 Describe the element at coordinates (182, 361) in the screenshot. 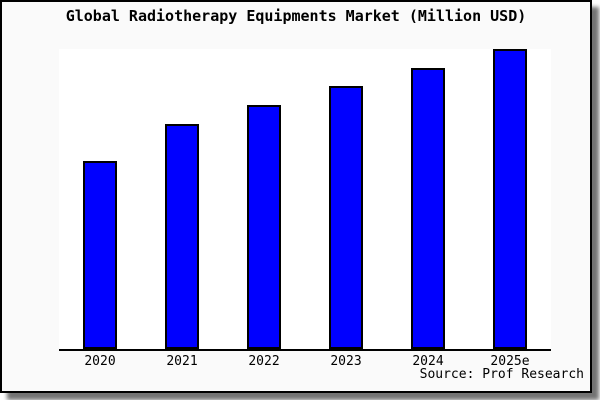

I see `x-tick-label: 2021` at that location.